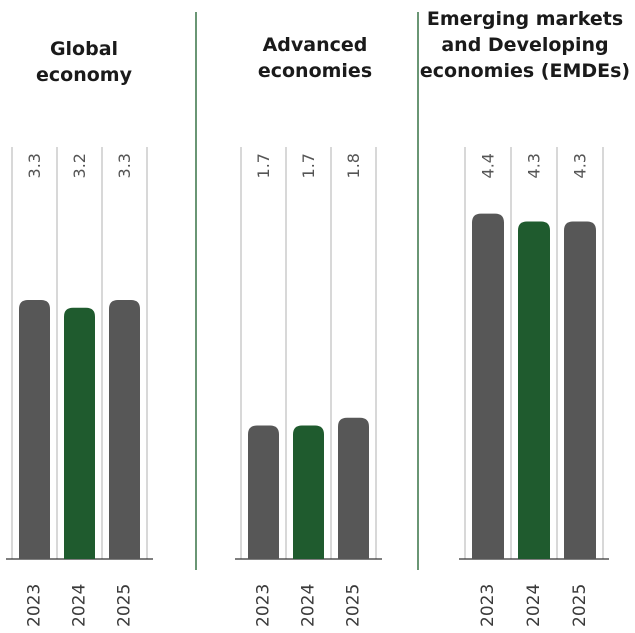 The image size is (635, 633). What do you see at coordinates (488, 165) in the screenshot?
I see `value-label: 4.4` at bounding box center [488, 165].